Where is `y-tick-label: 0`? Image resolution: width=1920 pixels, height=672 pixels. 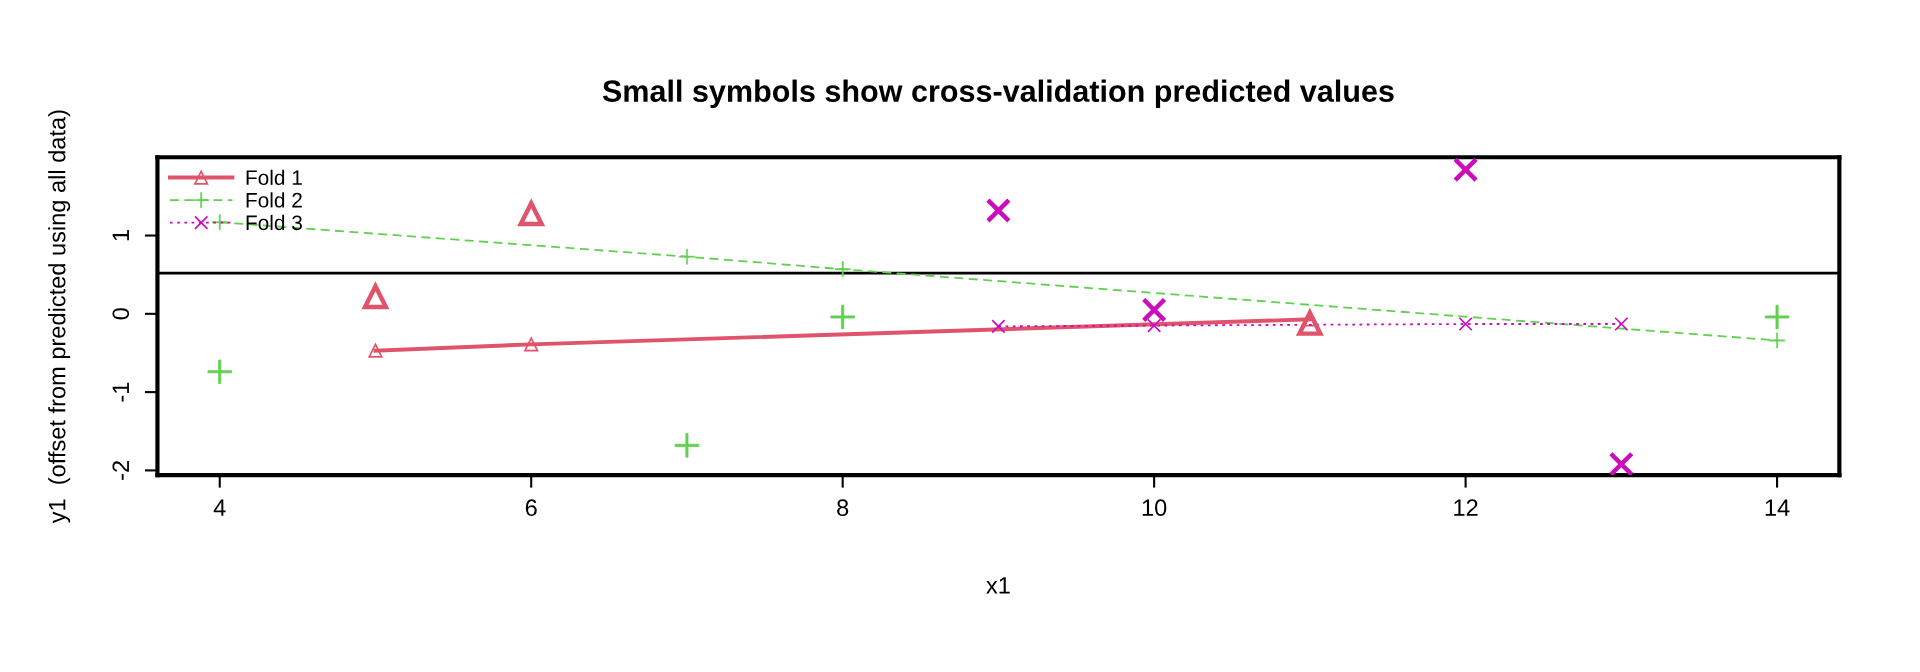
y-tick-label: 0 is located at coordinates (121, 314).